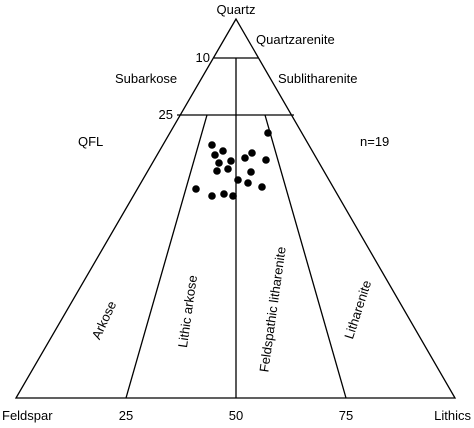  Describe the element at coordinates (374, 141) in the screenshot. I see `label-n: n=19` at that location.